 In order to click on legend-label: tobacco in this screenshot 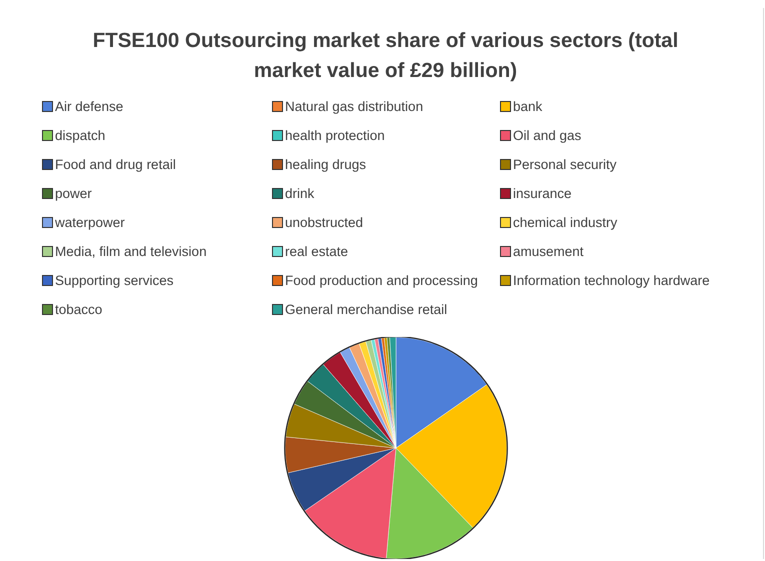, I will do `click(78, 309)`.